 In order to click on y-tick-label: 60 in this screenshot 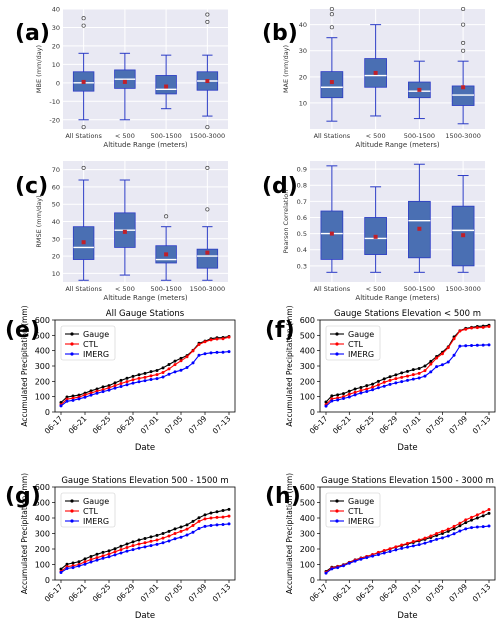, I will do `click(56, 187)`.